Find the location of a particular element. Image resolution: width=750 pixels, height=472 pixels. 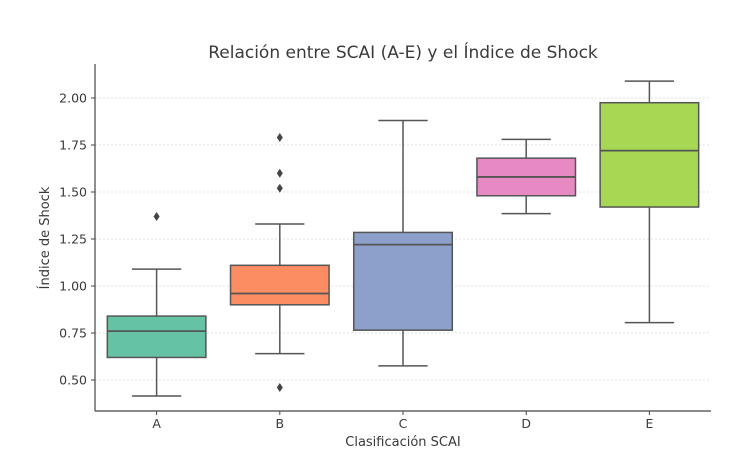

x-tick-label: D is located at coordinates (526, 423).